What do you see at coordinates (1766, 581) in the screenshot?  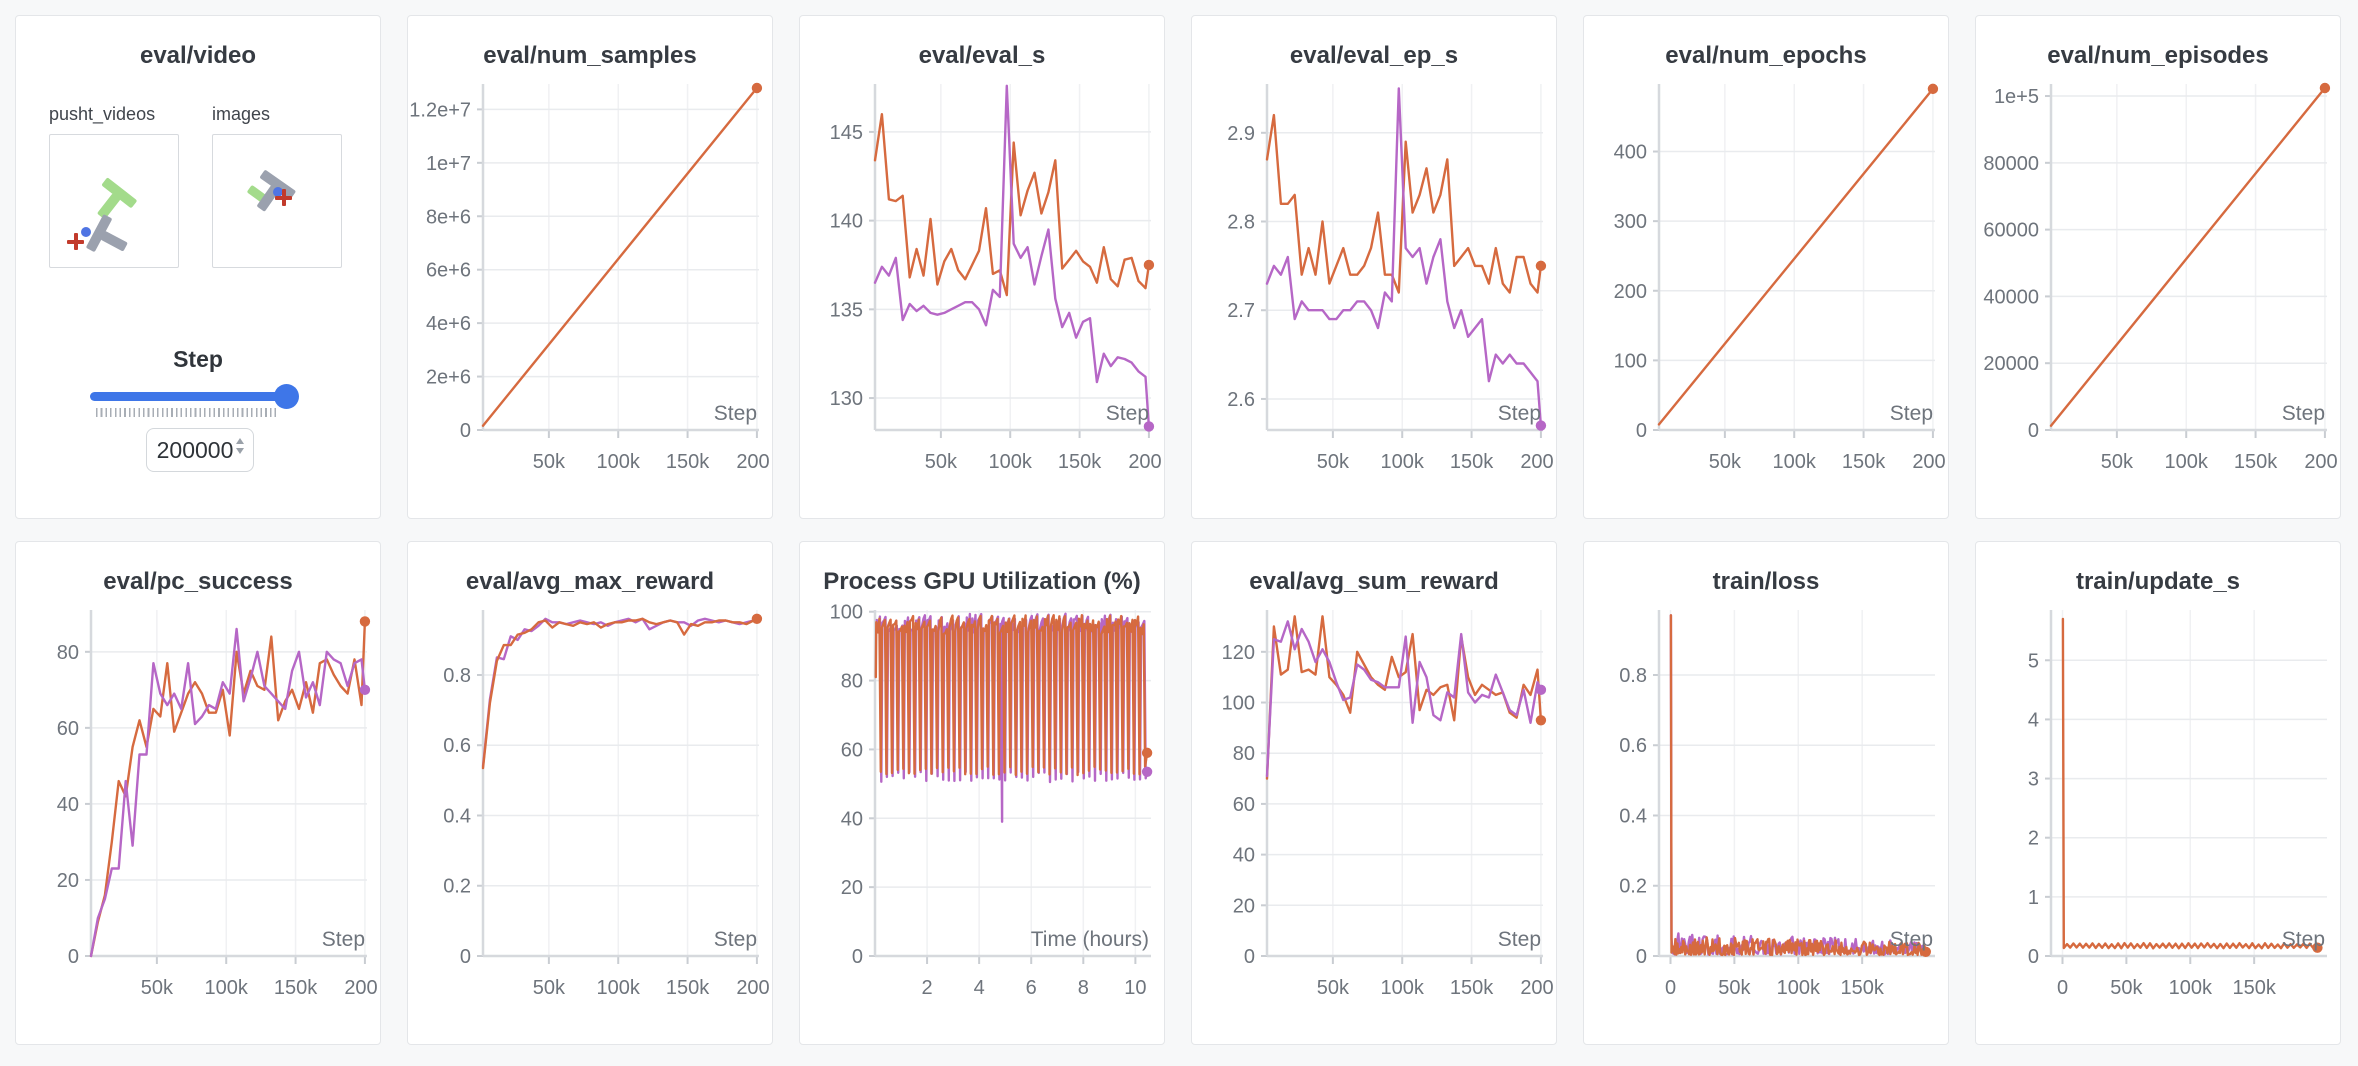 I see `chart-title: train/loss` at bounding box center [1766, 581].